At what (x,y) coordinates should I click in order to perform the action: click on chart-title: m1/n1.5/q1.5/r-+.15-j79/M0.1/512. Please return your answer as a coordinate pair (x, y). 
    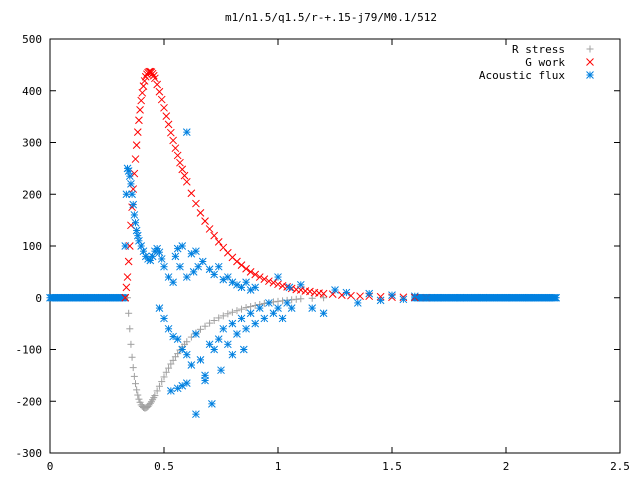
    Looking at the image, I should click on (331, 17).